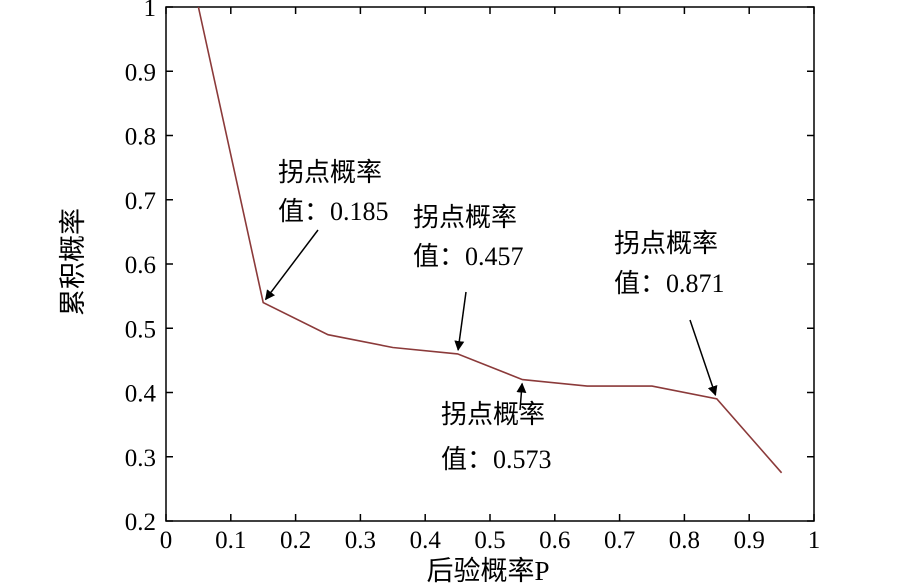 This screenshot has height=585, width=900. Describe the element at coordinates (140, 72) in the screenshot. I see `y-tick-label: 0.9` at that location.